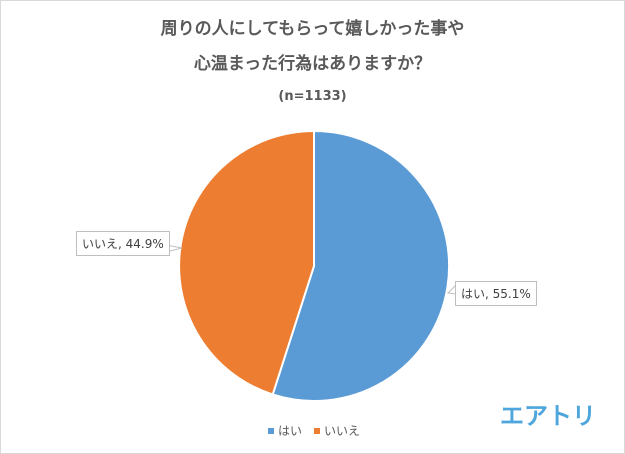 This screenshot has height=454, width=625. I want to click on legend: はい いいえ, so click(318, 430).